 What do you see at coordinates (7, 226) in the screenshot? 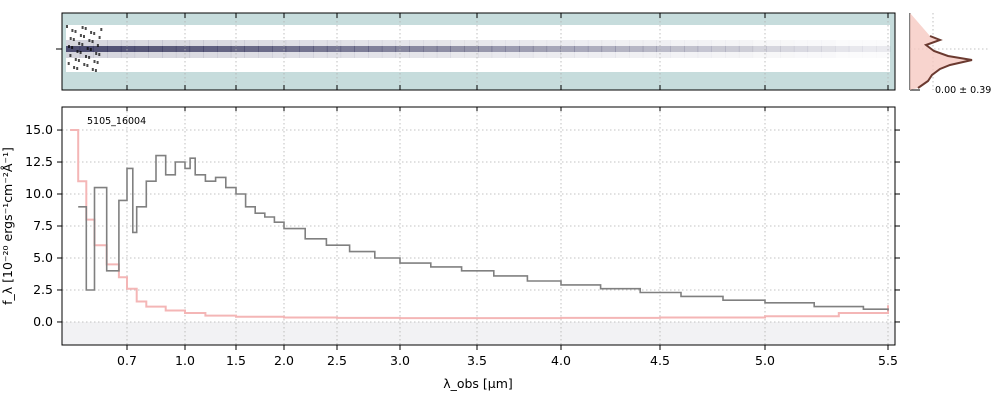
I see `y-axis-label: f_λ [10⁻²⁰ ergs⁻¹cm⁻²Å⁻¹]` at bounding box center [7, 226].